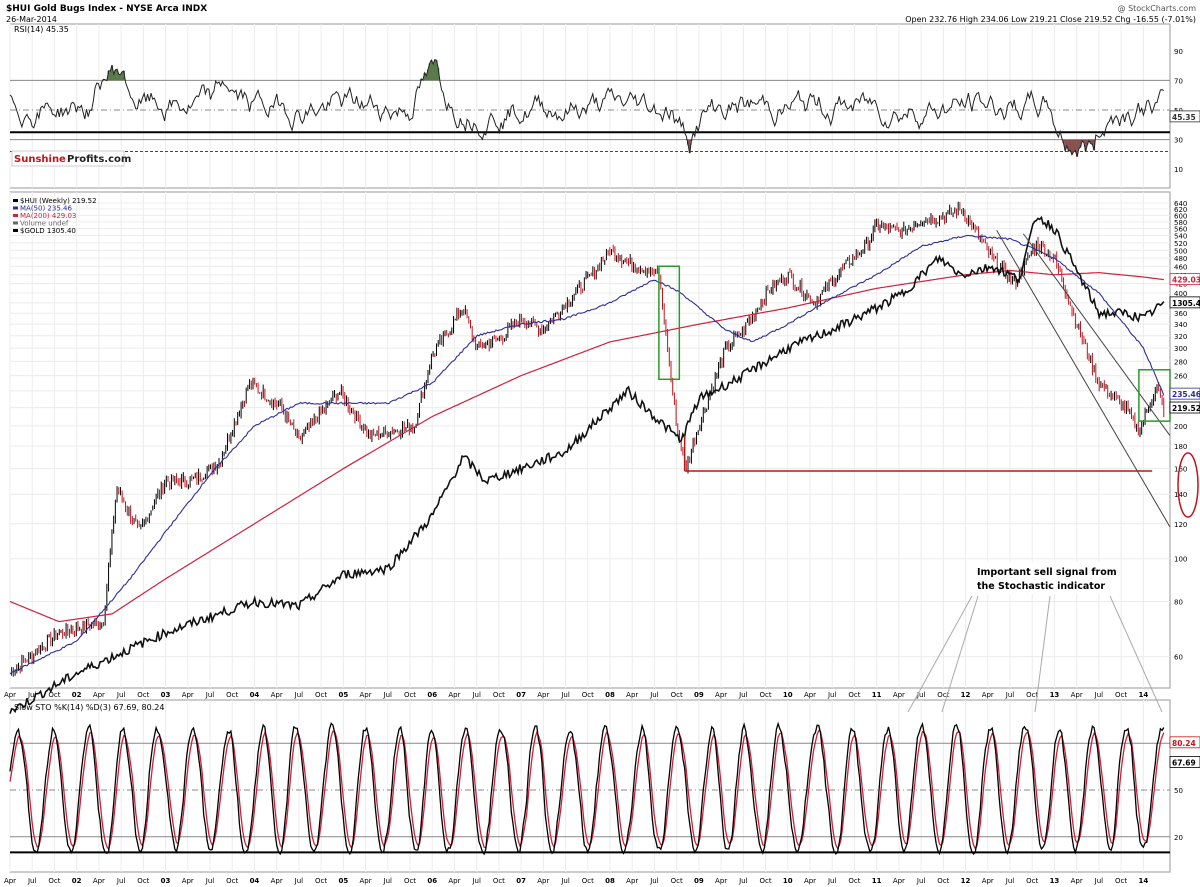 The height and width of the screenshot is (887, 1200). I want to click on sto-tick-label: 20, so click(1178, 838).